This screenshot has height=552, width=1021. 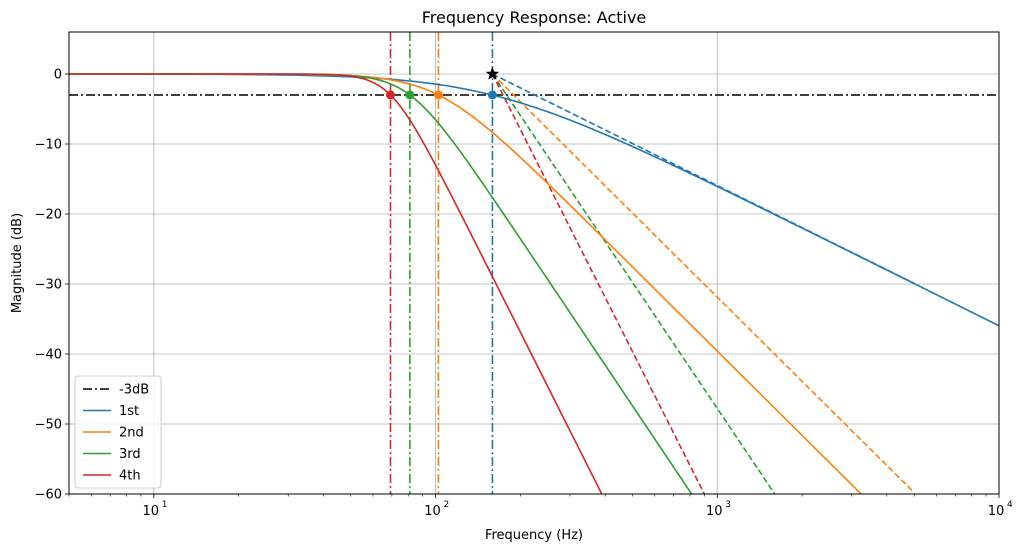 I want to click on cutoff-marker-3rd, so click(x=410, y=95).